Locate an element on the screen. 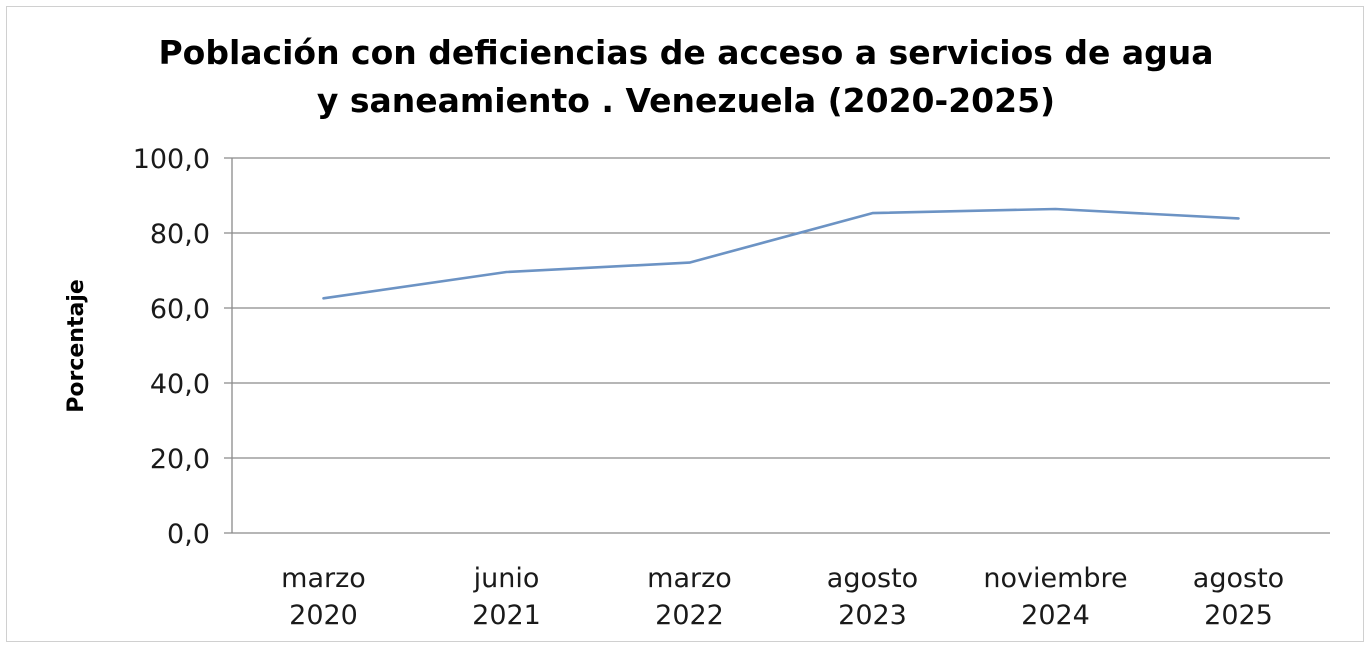  x-tick-label: noviembre 2024 is located at coordinates (1055, 597).